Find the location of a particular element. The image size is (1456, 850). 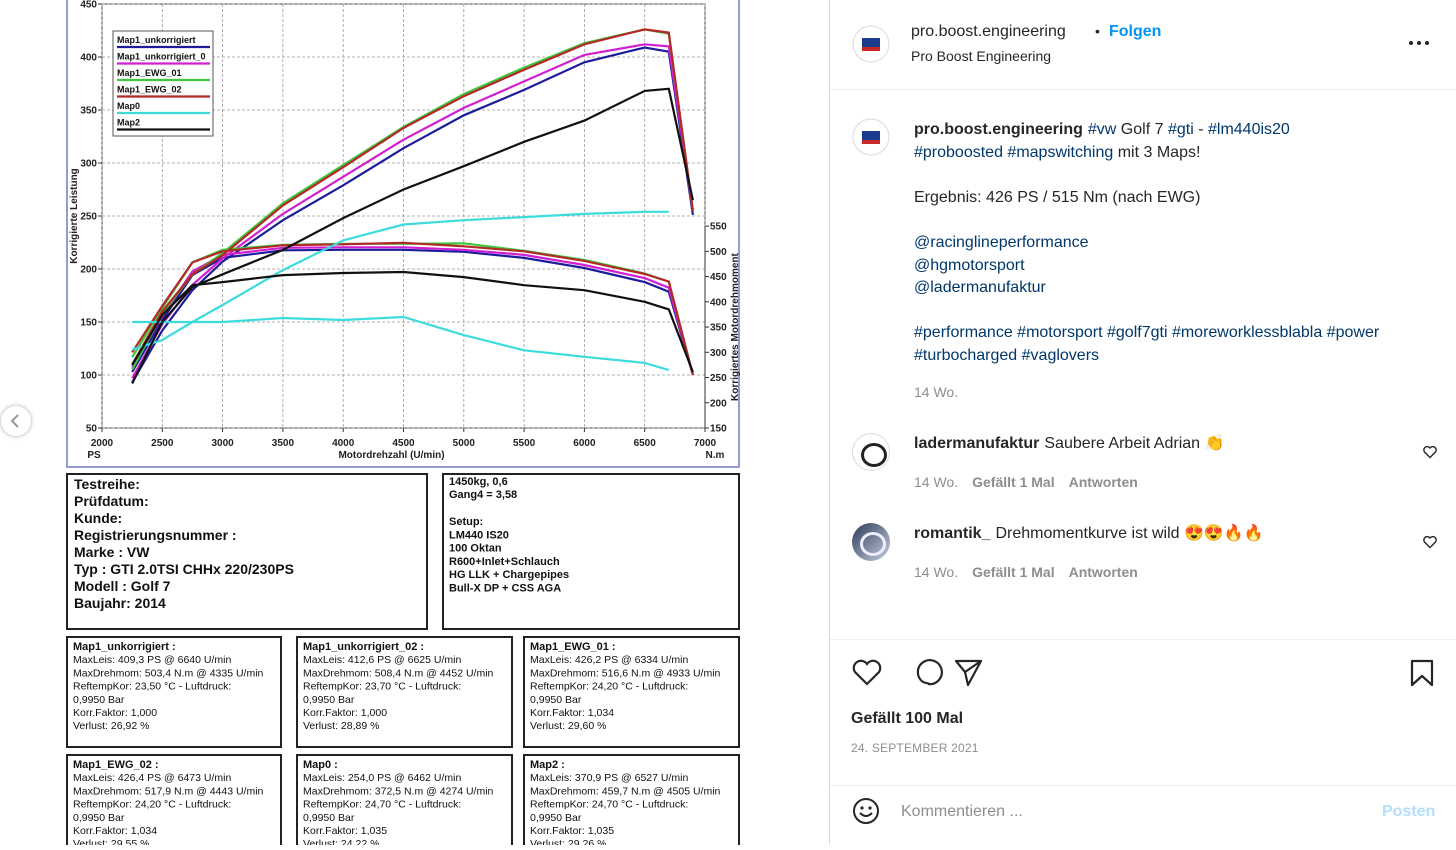

y-unit: PS is located at coordinates (94, 455).